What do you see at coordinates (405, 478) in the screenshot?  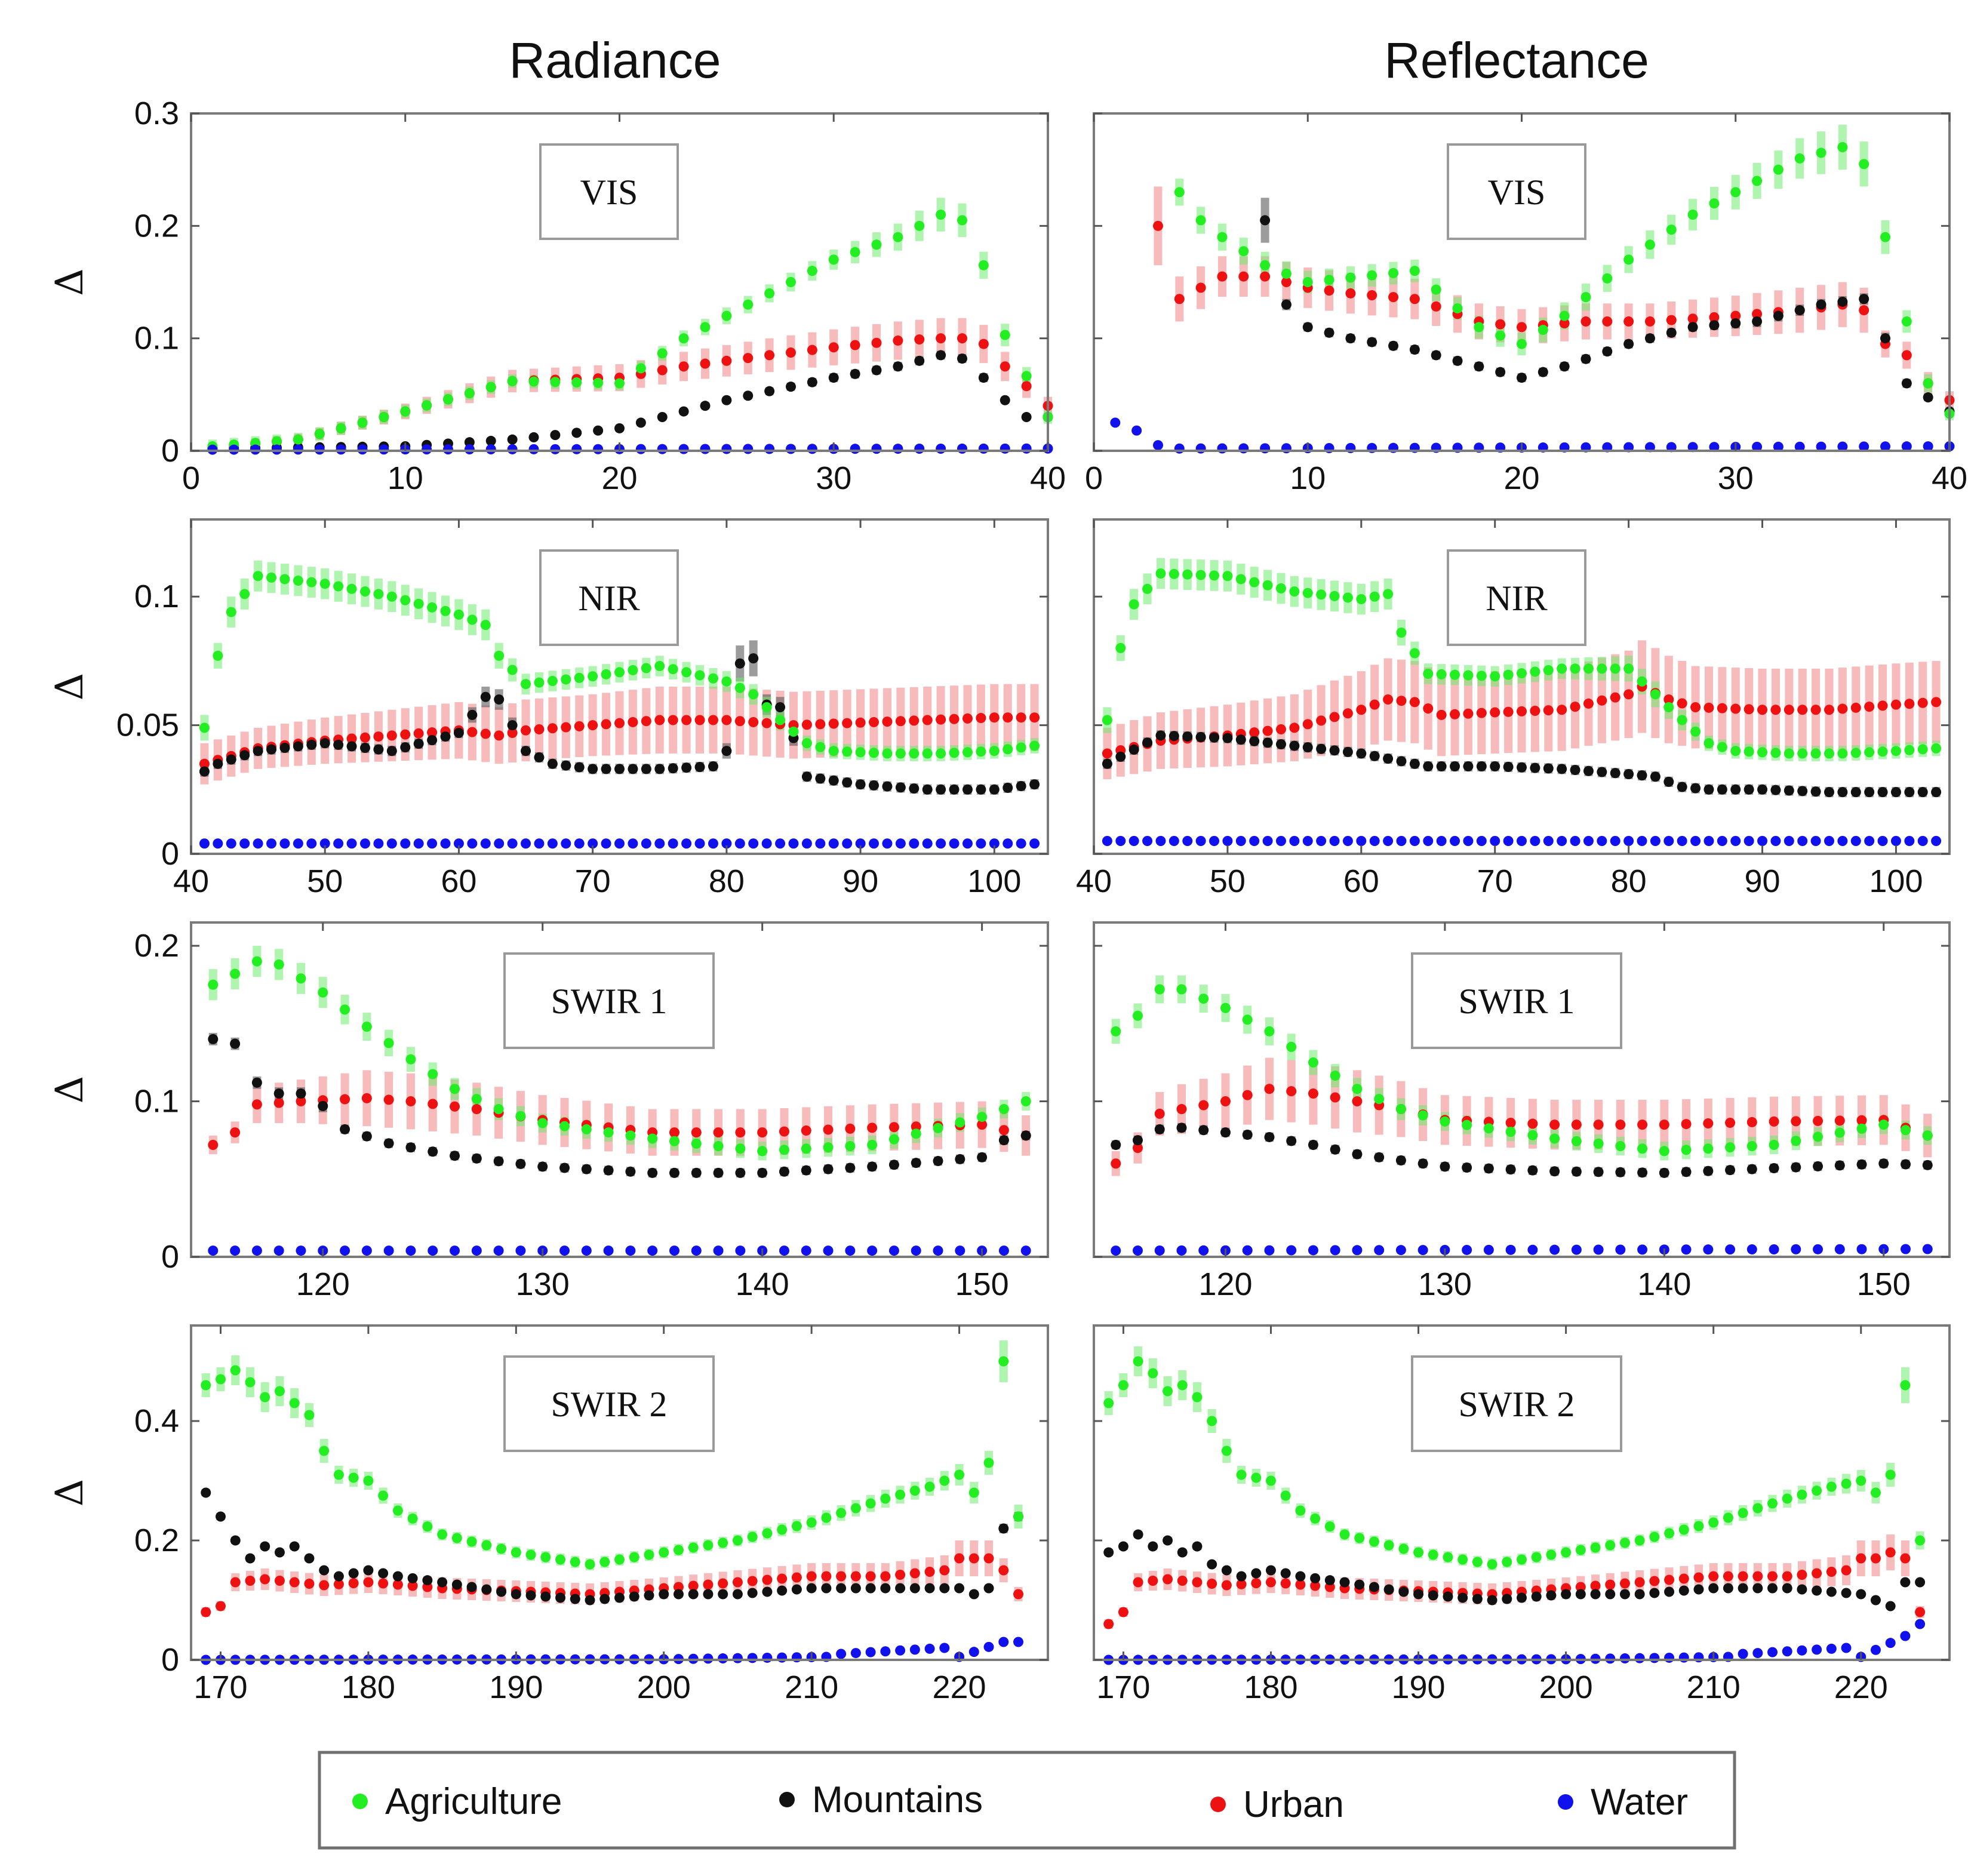 I see `x-tick-label: 10` at bounding box center [405, 478].